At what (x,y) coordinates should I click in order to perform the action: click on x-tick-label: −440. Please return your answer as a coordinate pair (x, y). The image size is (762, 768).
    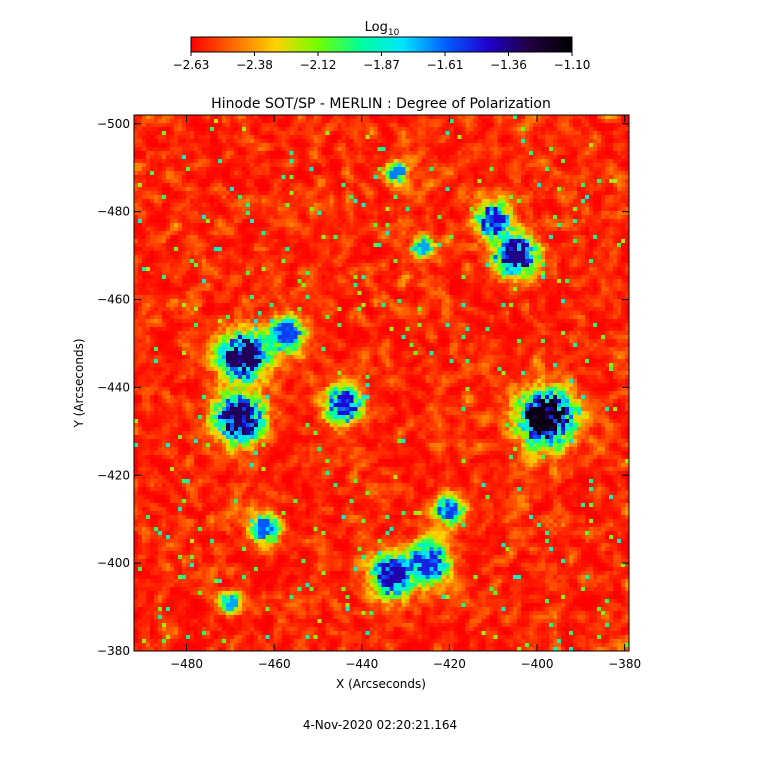
    Looking at the image, I should click on (361, 664).